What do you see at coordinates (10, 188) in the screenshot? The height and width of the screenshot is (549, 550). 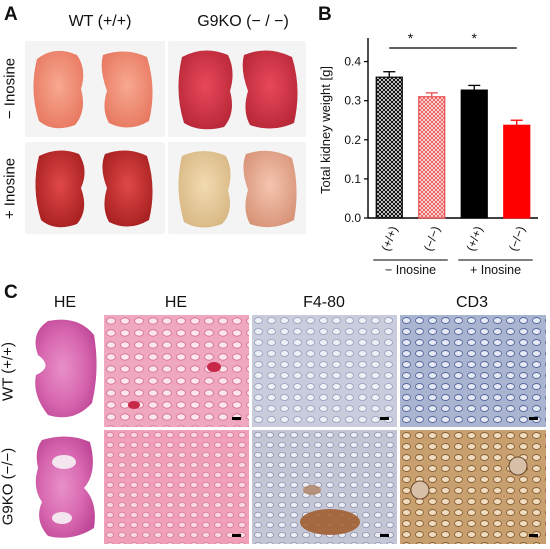 I see `panel-a-row-plus: + Inosine` at bounding box center [10, 188].